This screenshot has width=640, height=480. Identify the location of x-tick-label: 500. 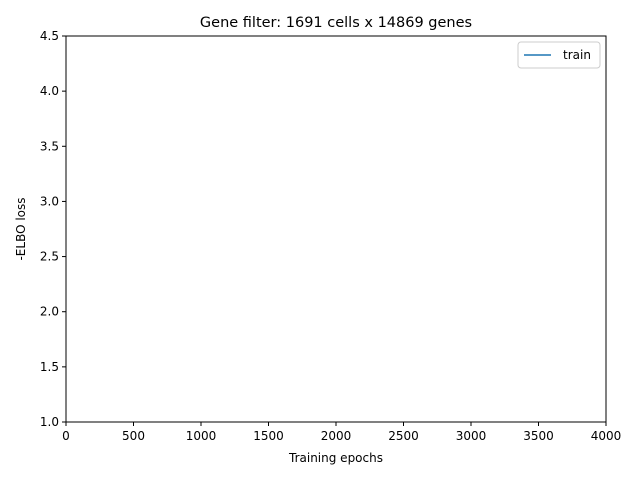
(133, 436).